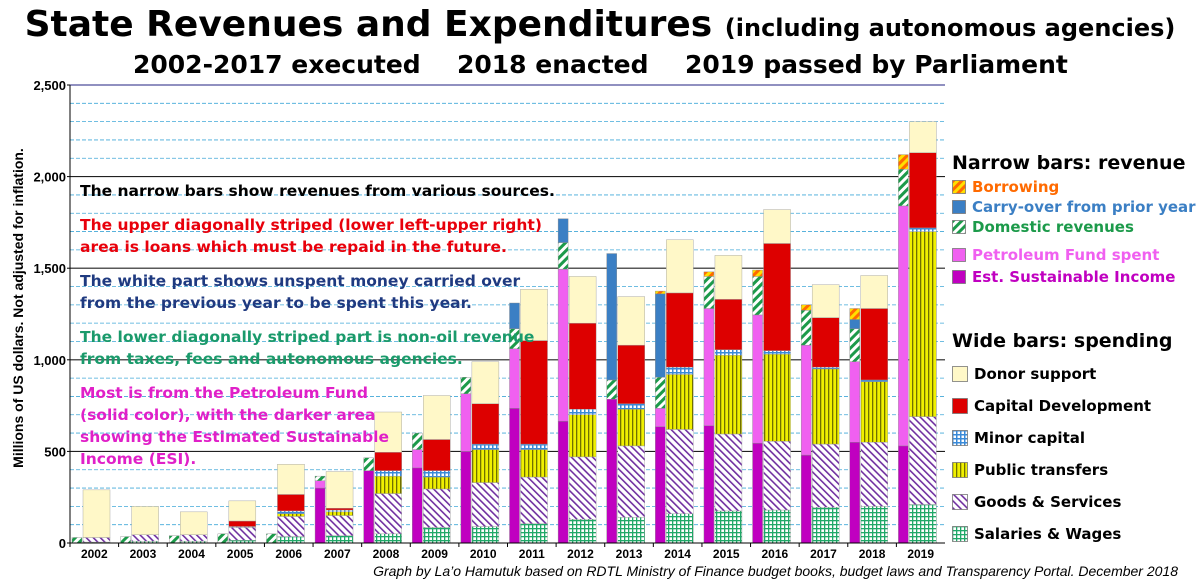  Describe the element at coordinates (1005, 187) in the screenshot. I see `legend-item-borrowing: Borrowing` at that location.